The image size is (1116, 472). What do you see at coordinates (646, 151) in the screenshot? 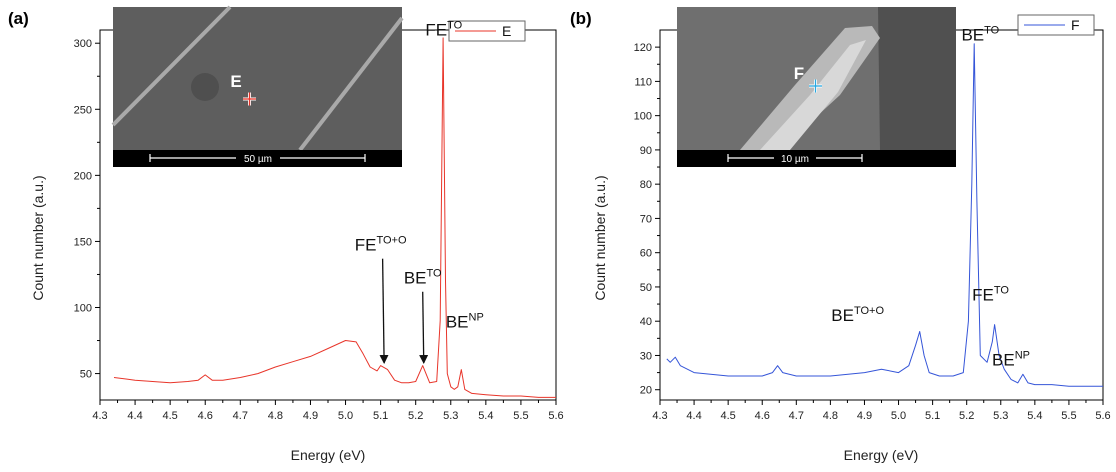
I see `y-tick-label: 90` at bounding box center [646, 151].